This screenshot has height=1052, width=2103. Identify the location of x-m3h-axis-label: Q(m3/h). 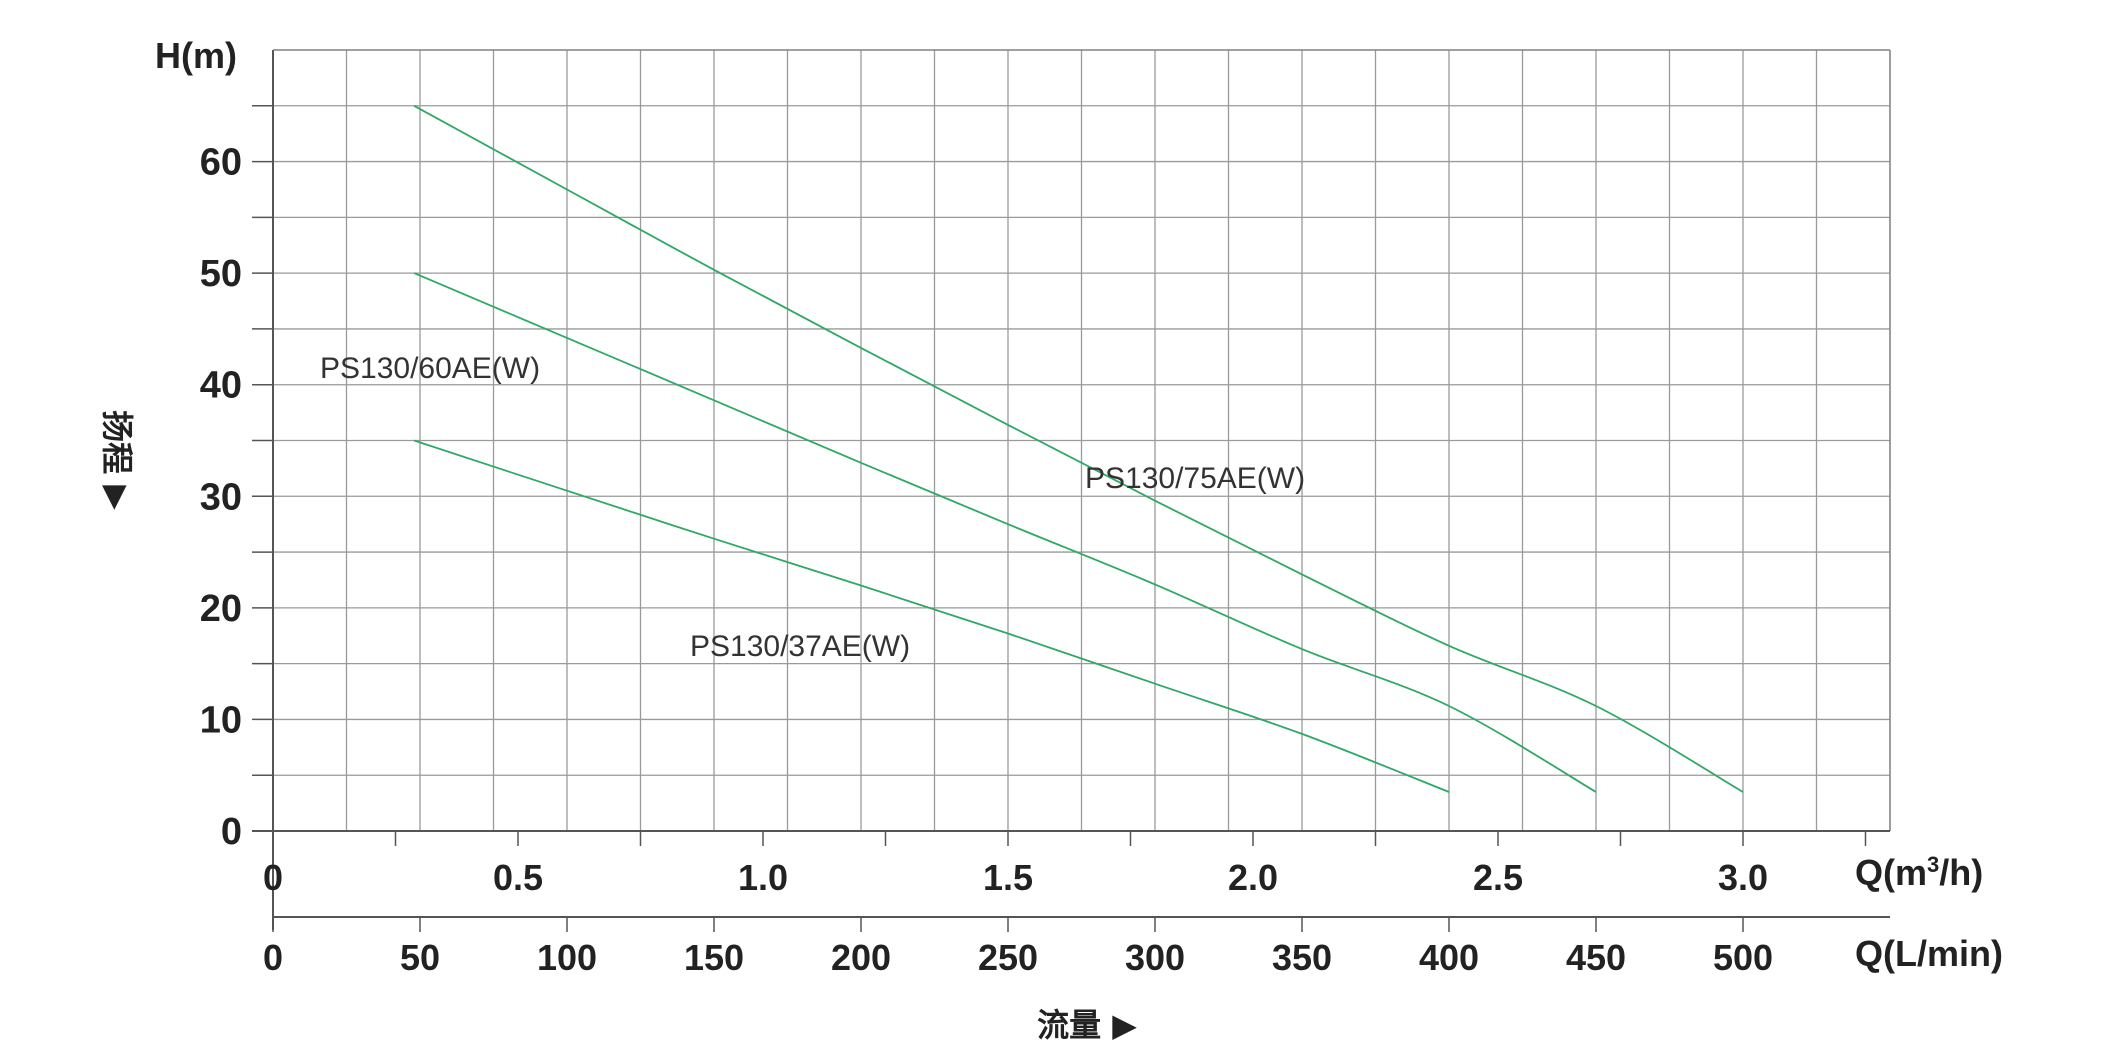
(1919, 872).